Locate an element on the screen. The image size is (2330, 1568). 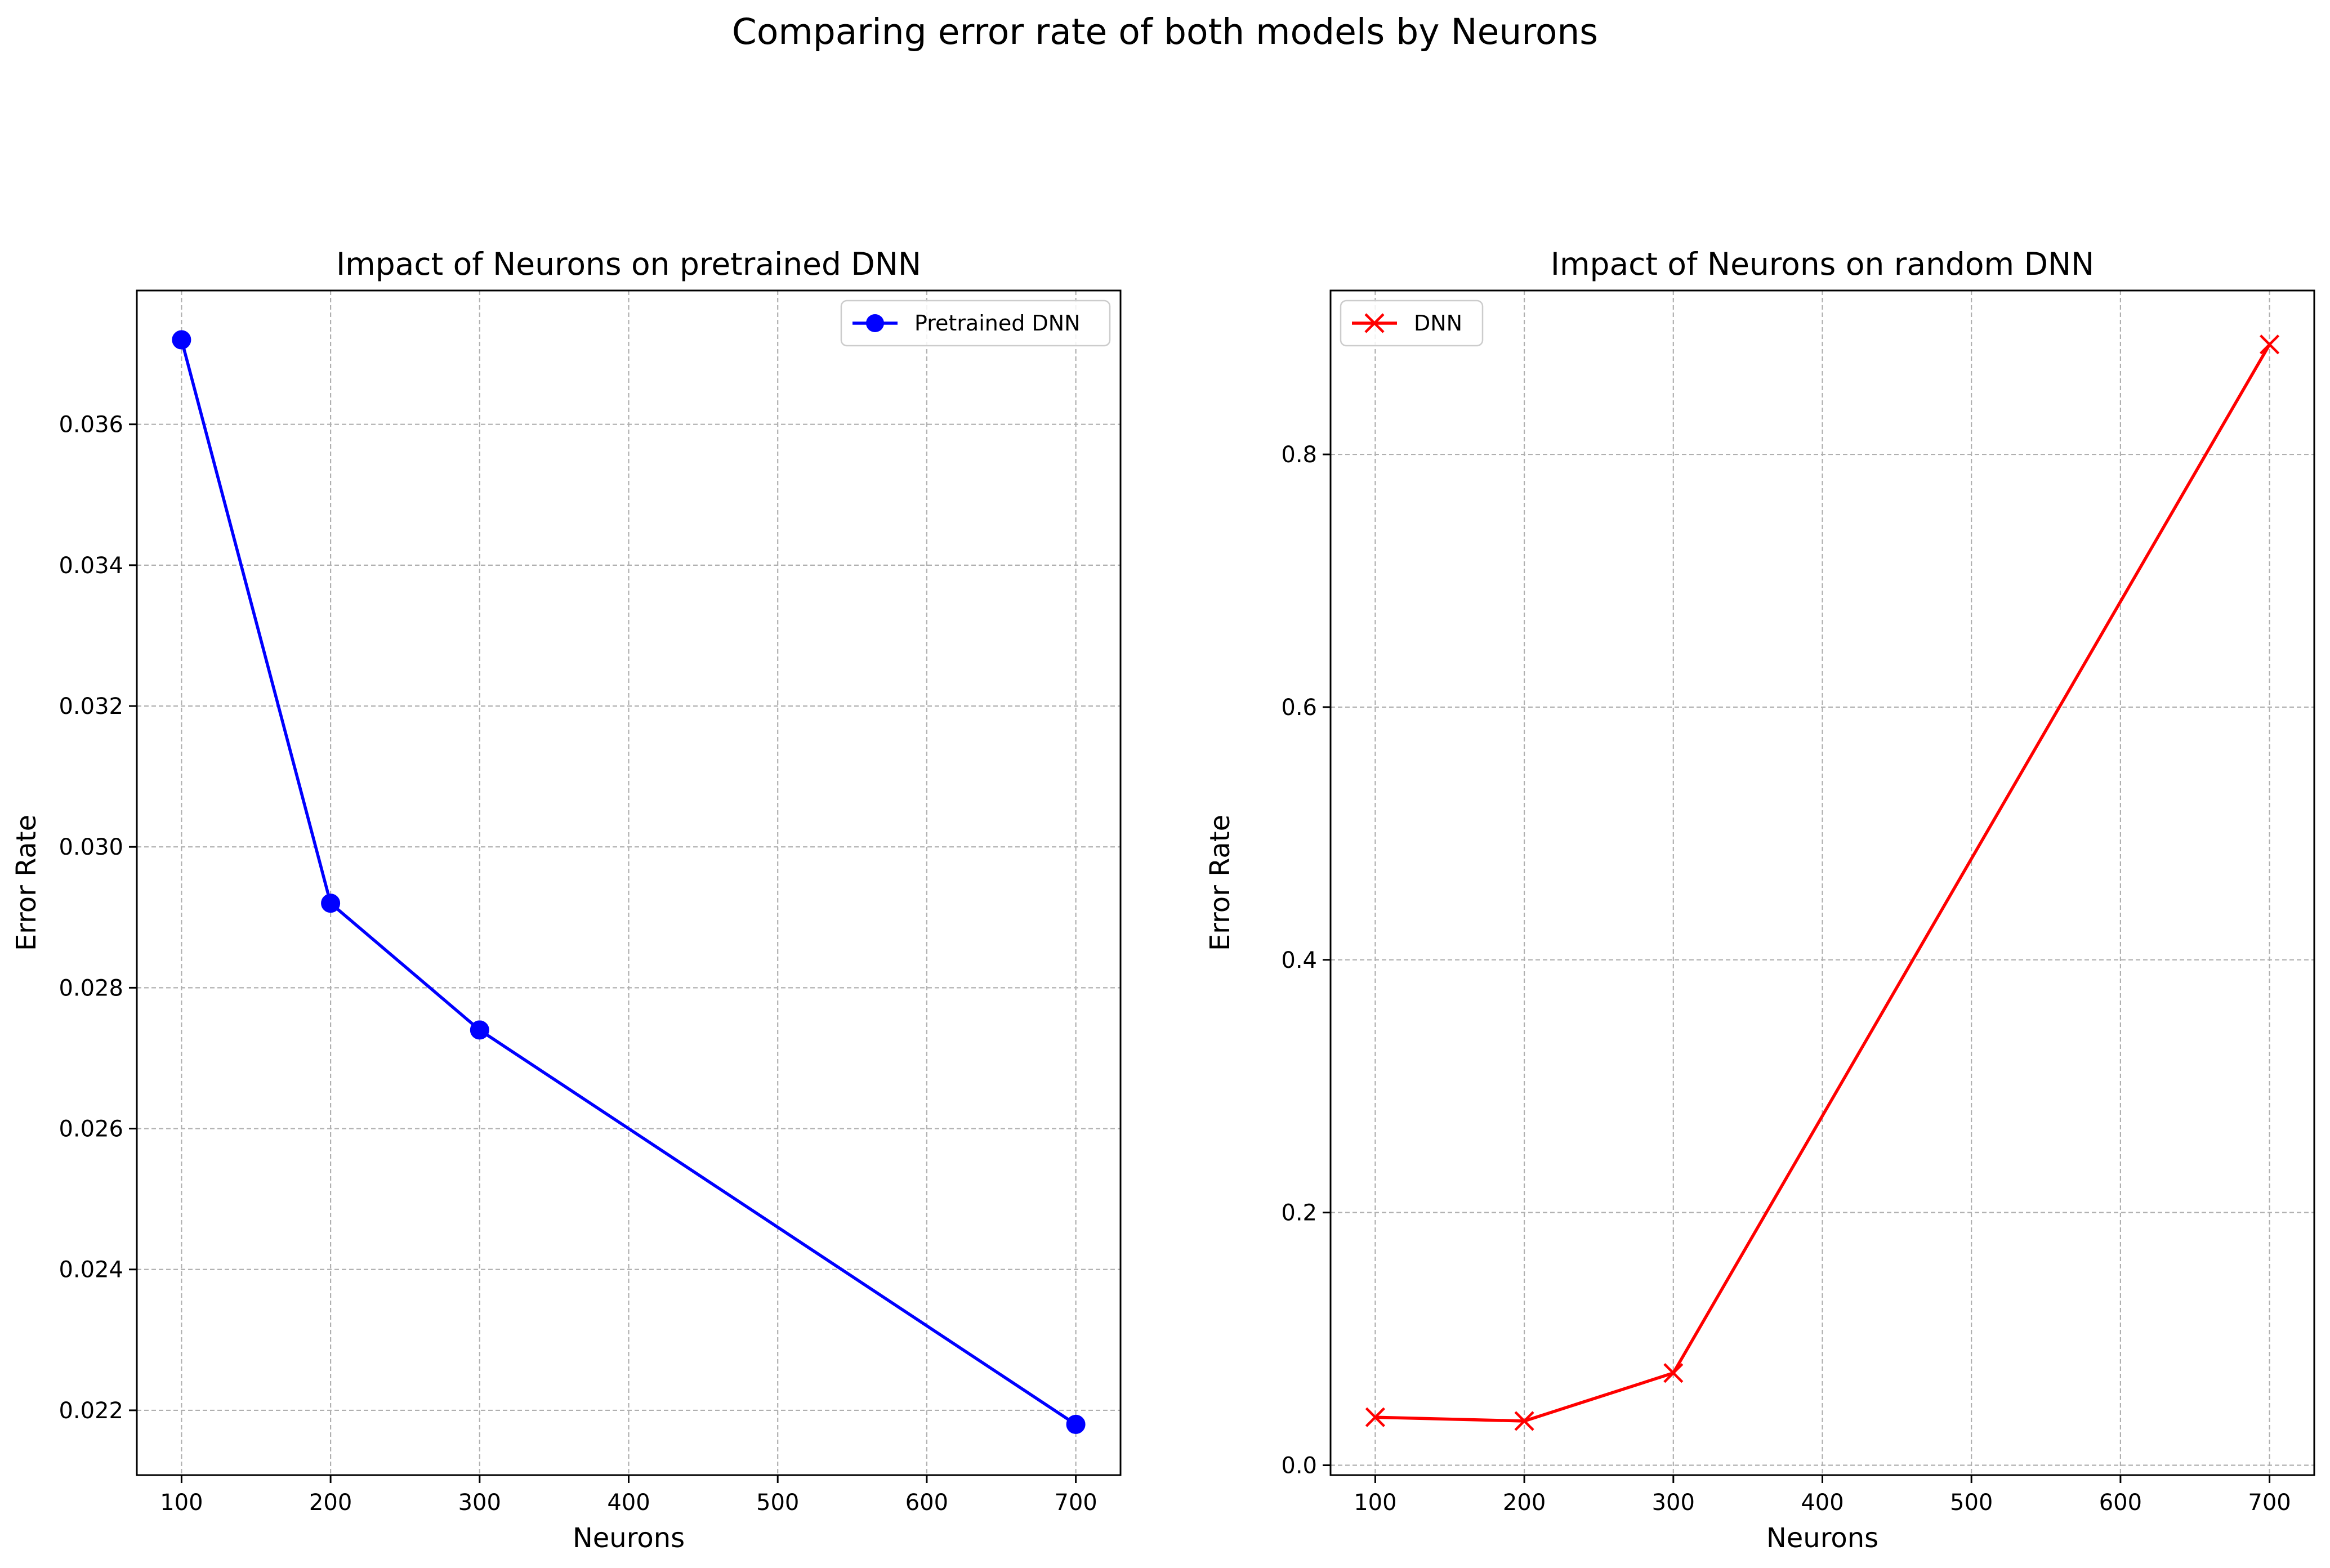
pretrained-y-tick-label-0.032: 0.032 is located at coordinates (91, 707).